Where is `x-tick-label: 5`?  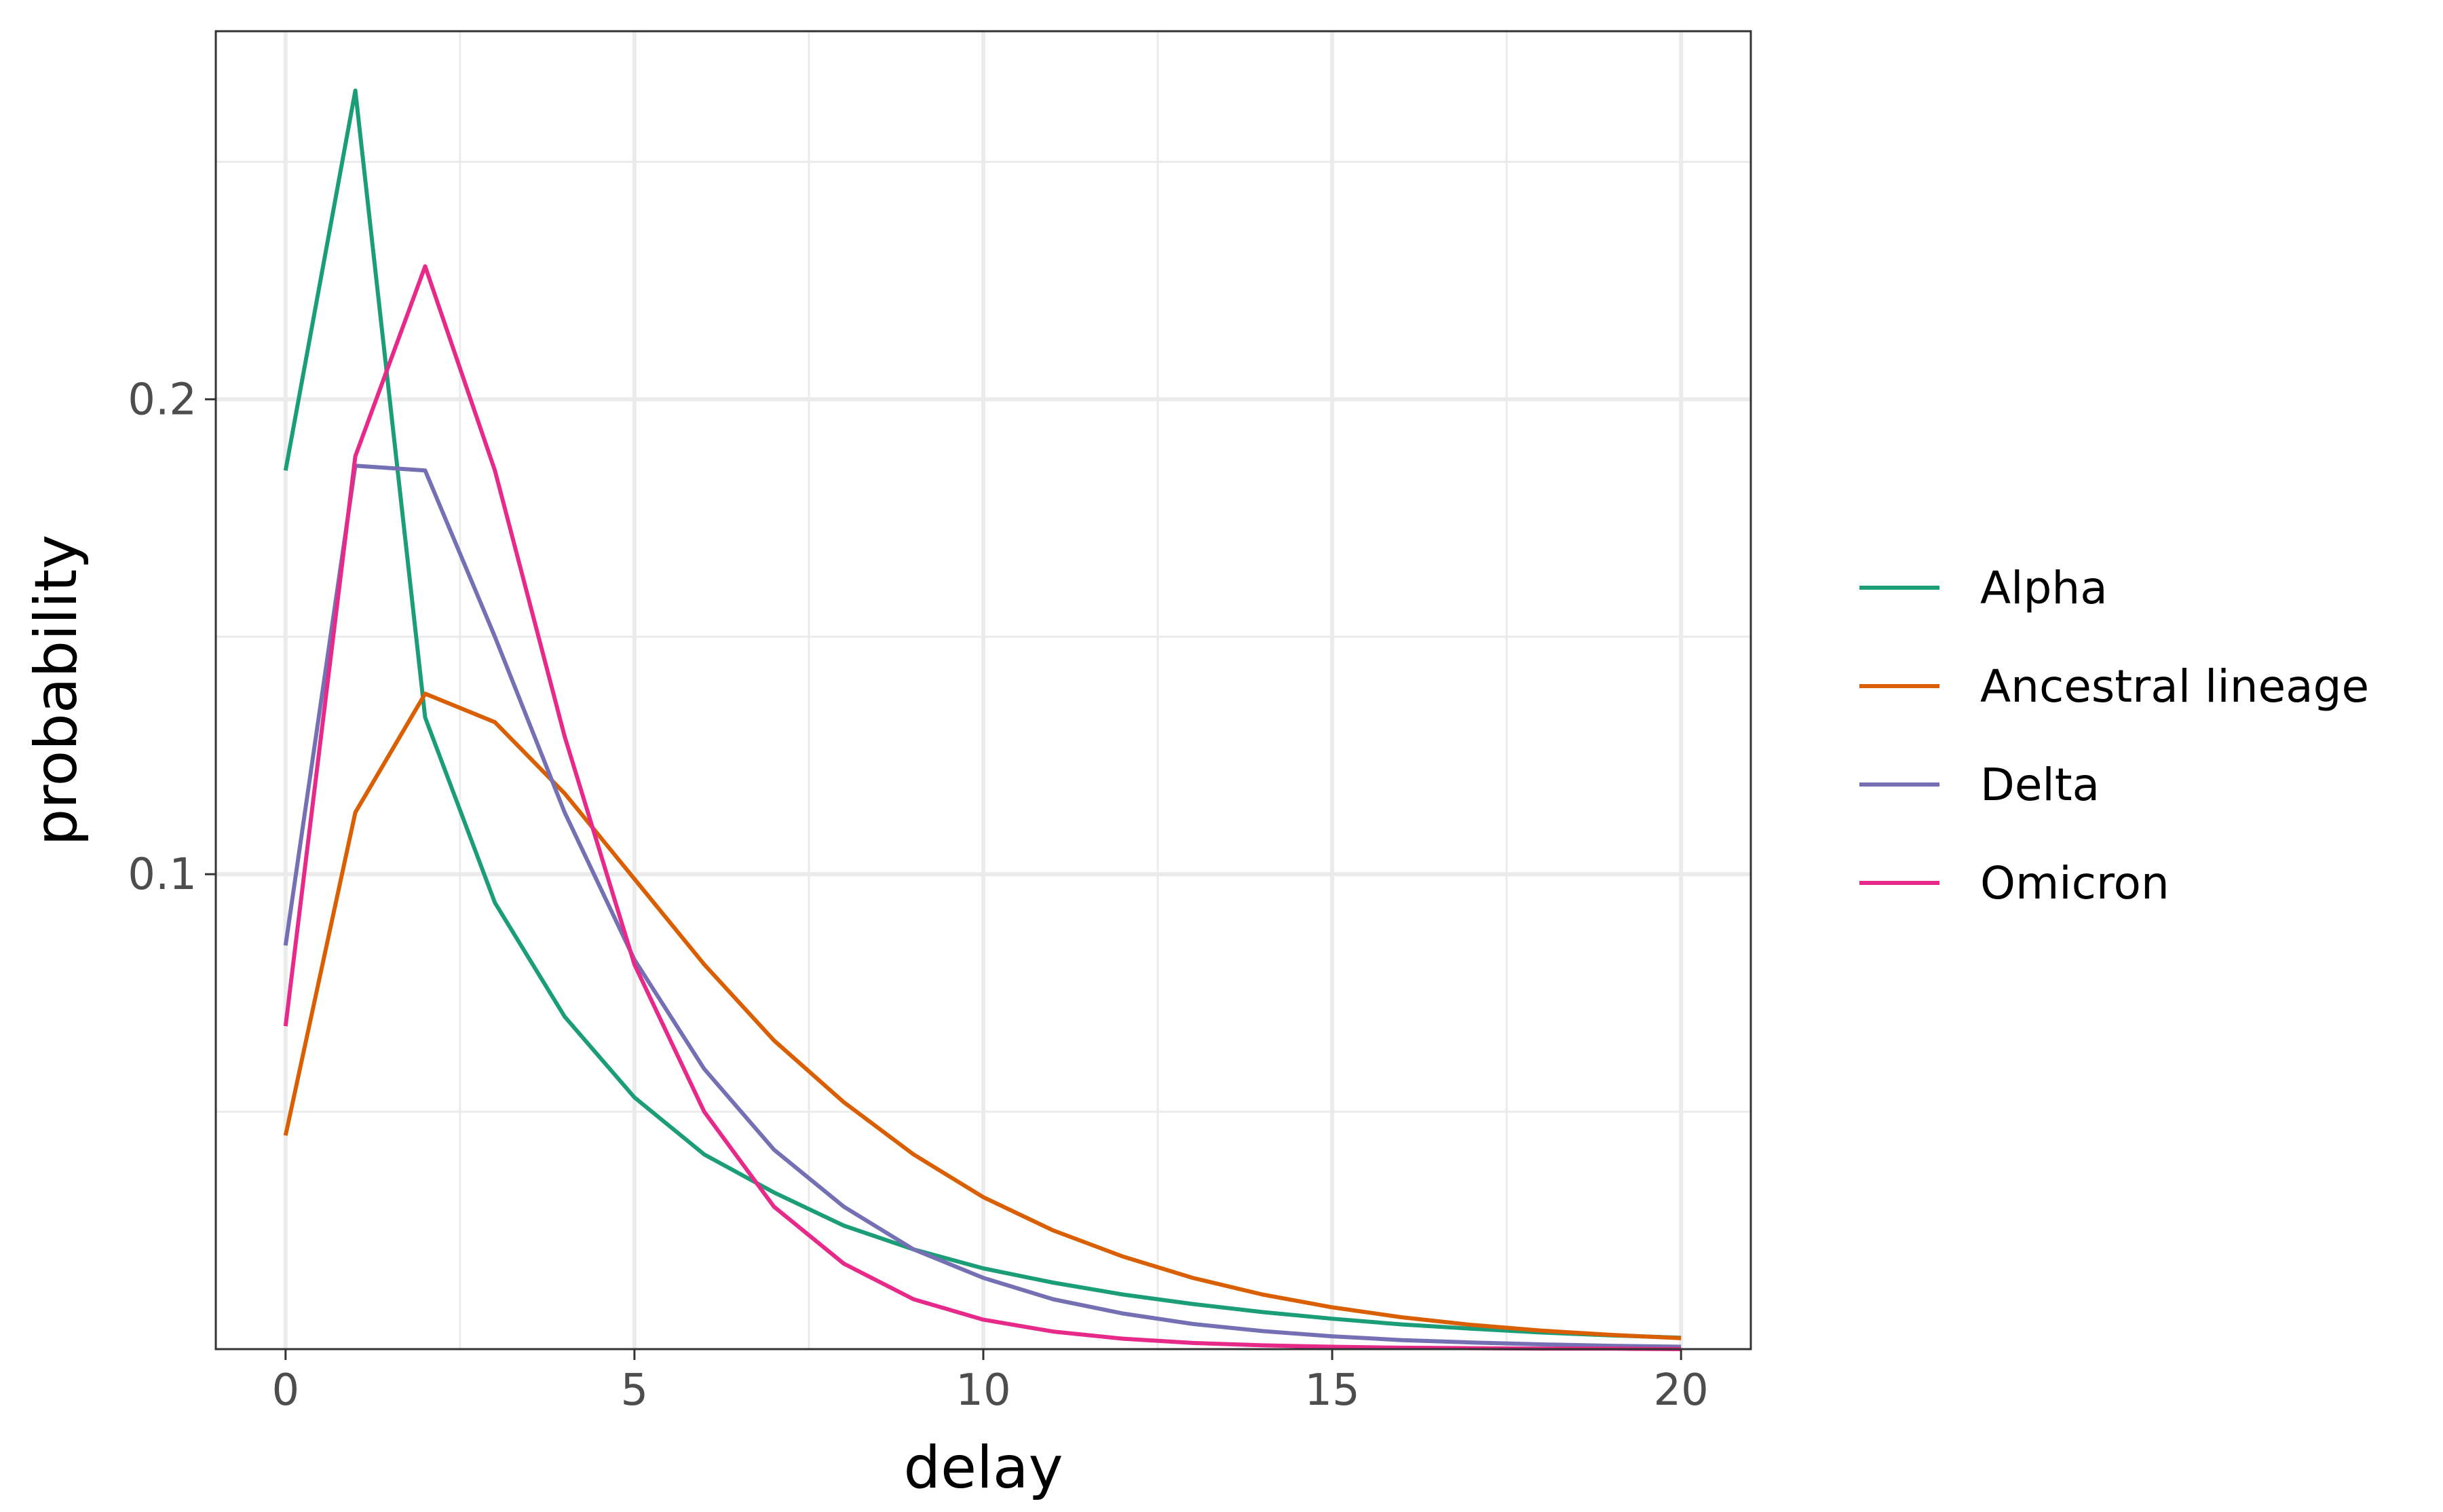 x-tick-label: 5 is located at coordinates (635, 1390).